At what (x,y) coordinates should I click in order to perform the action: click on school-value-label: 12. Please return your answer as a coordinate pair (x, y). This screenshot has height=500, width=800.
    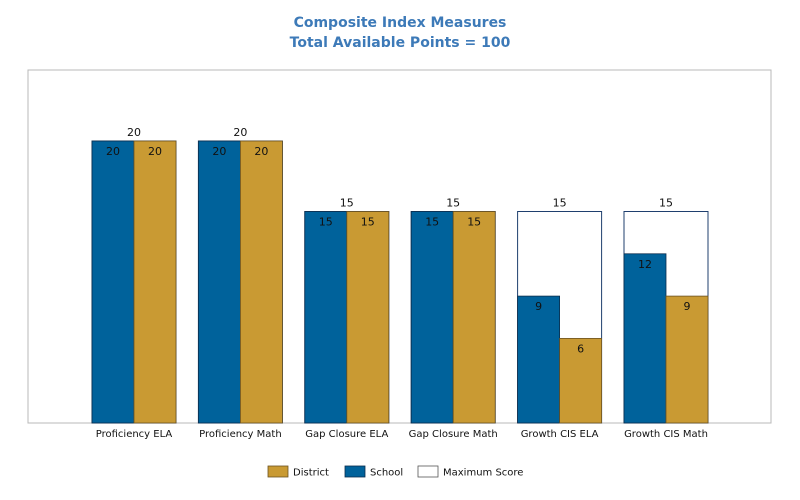
    Looking at the image, I should click on (645, 264).